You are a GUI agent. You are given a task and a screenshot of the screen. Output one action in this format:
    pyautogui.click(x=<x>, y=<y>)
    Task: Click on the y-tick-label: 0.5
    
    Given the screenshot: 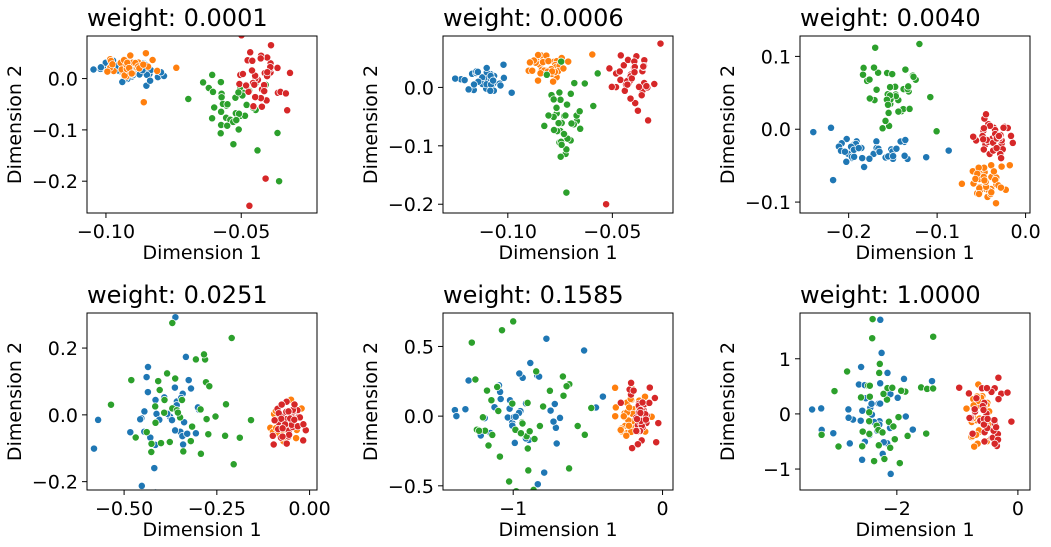 What is the action you would take?
    pyautogui.click(x=419, y=347)
    